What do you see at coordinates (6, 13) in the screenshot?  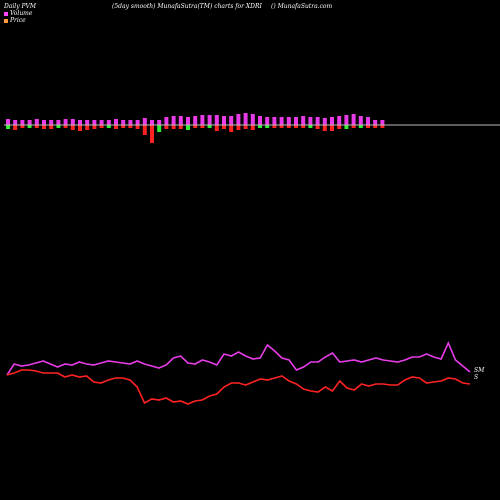 I see `volume-swatch` at bounding box center [6, 13].